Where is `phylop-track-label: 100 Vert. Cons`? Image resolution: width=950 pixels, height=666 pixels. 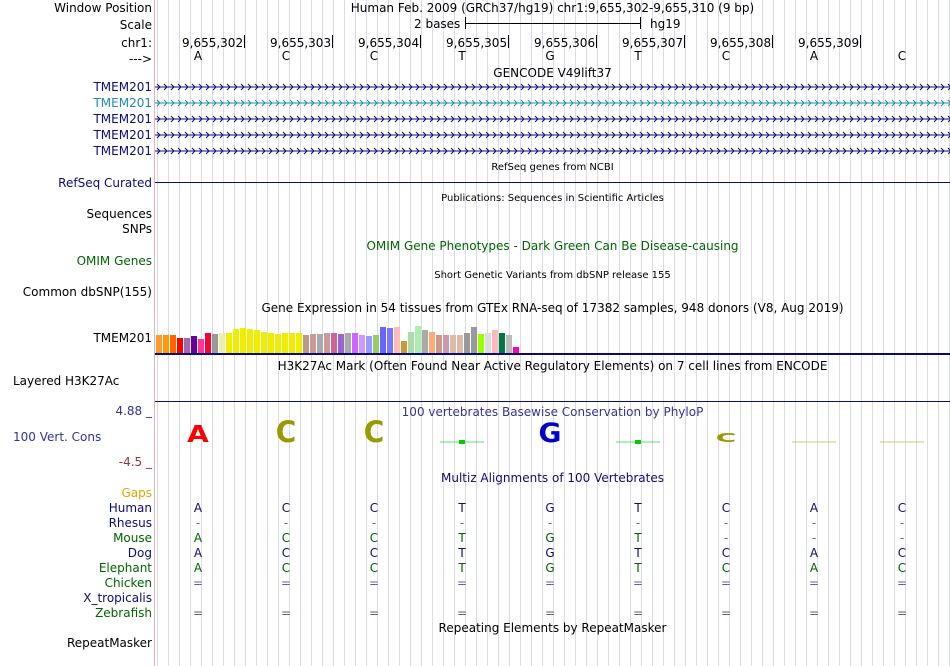 phylop-track-label: 100 Vert. Cons is located at coordinates (57, 437).